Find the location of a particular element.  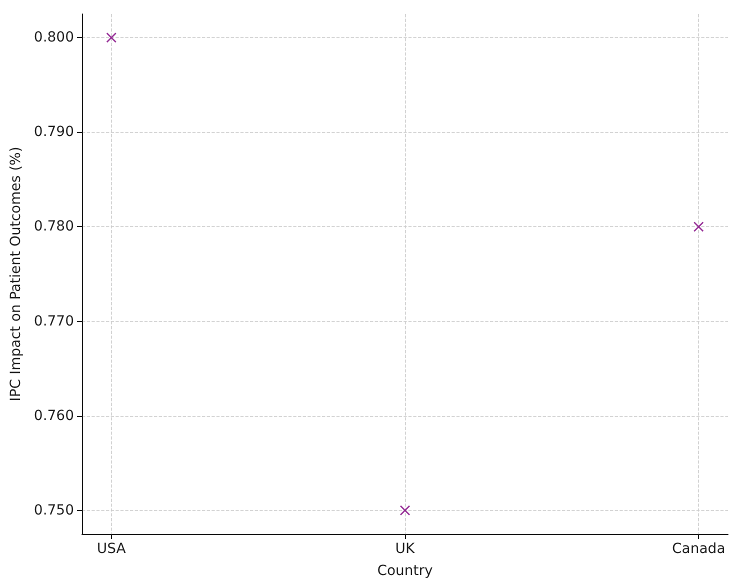

y-tick-label: 0.760 is located at coordinates (54, 416).